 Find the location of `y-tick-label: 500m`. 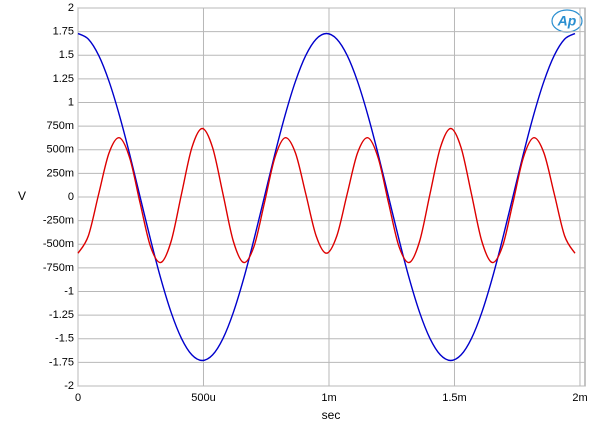

y-tick-label: 500m is located at coordinates (60, 150).